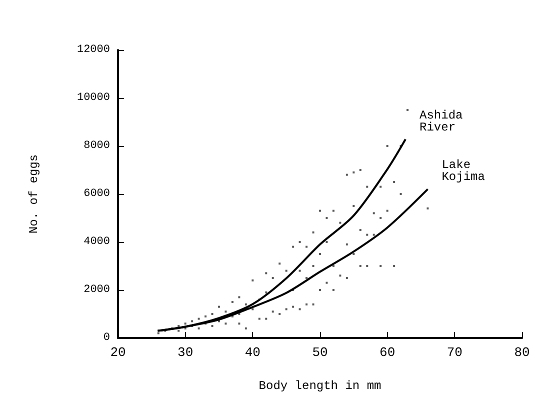  What do you see at coordinates (320, 352) in the screenshot?
I see `x-tick-label: 50` at bounding box center [320, 352].